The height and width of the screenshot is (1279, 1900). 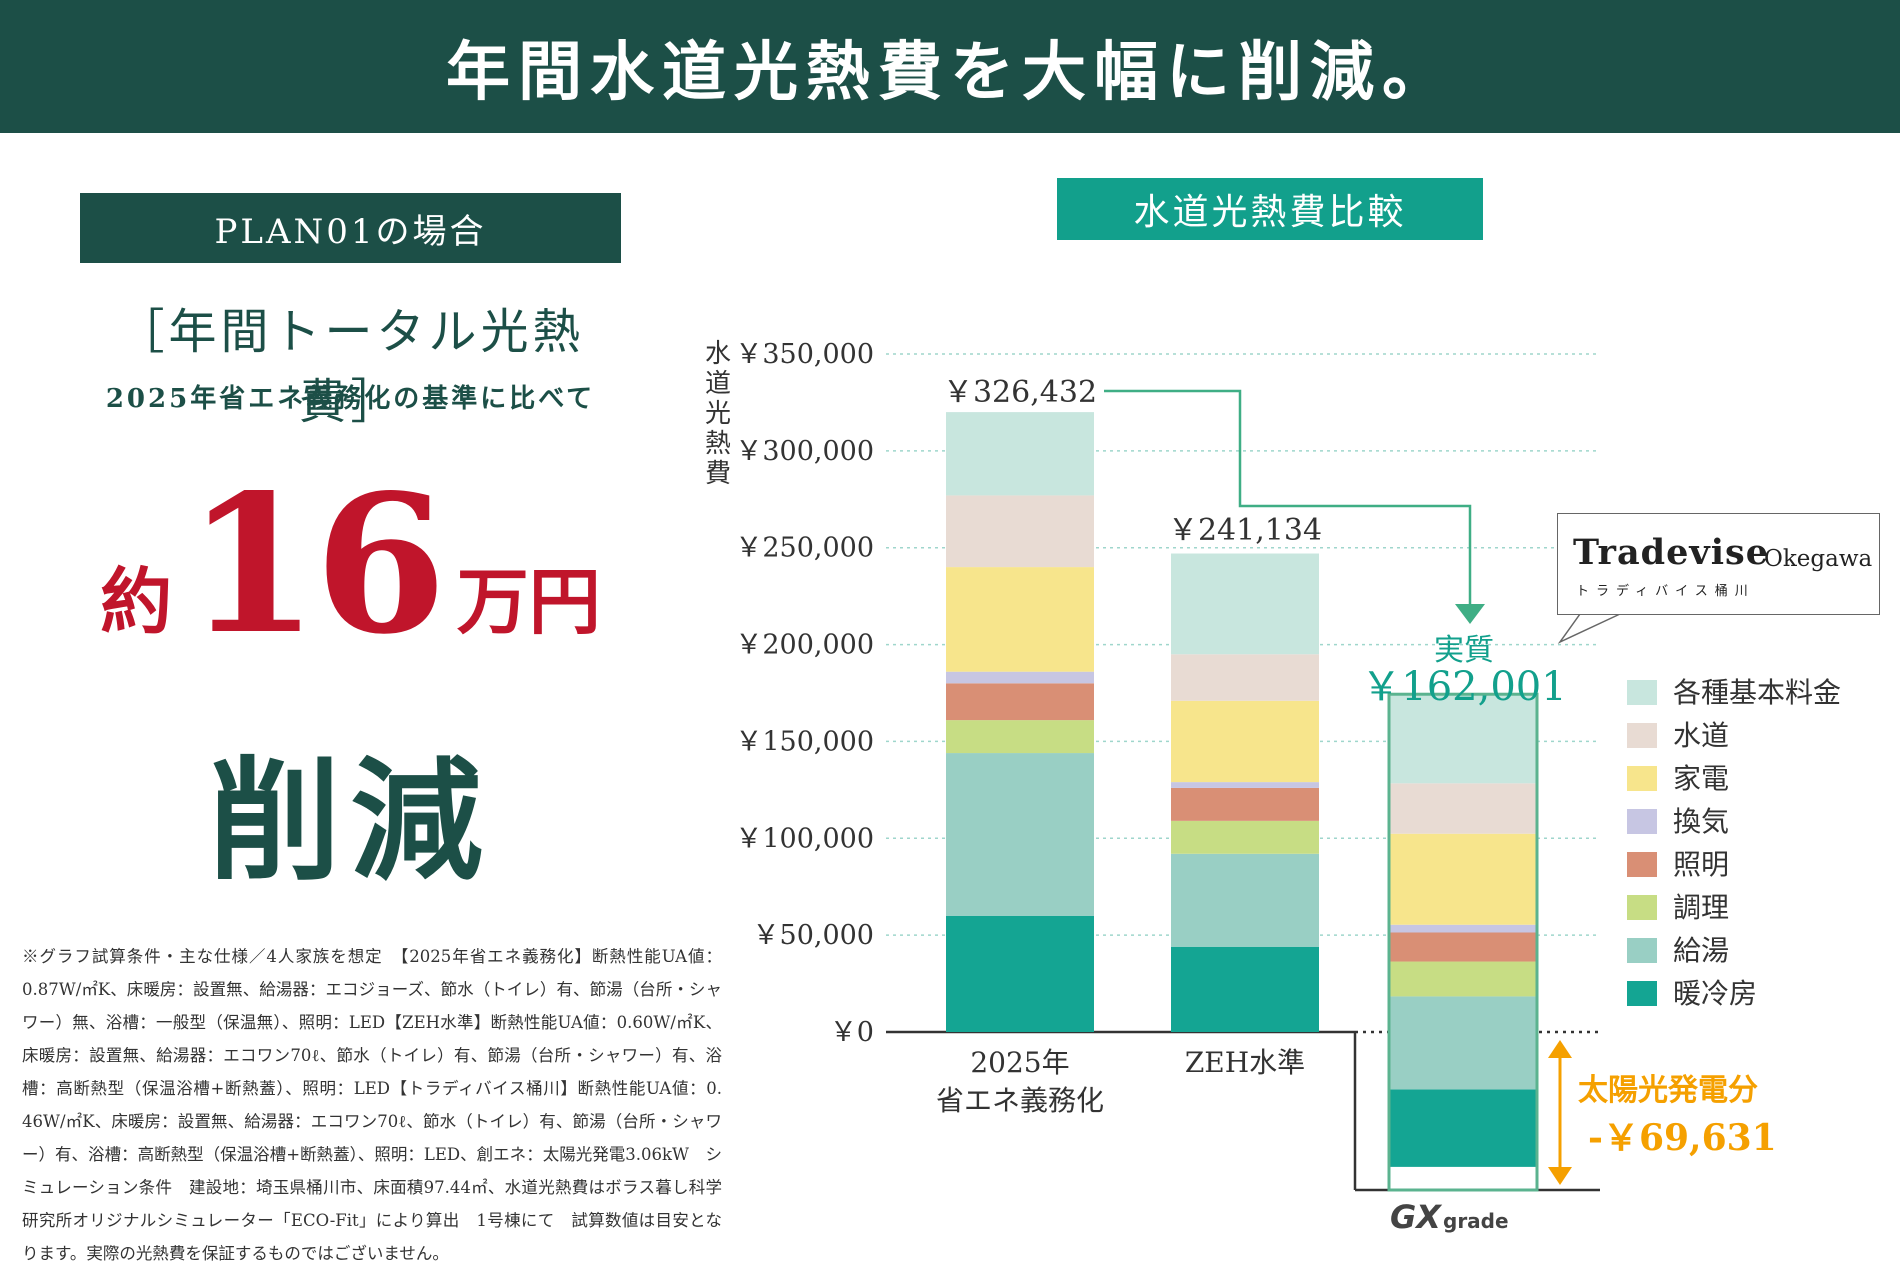 I want to click on legend-label: 換気, so click(x=1701, y=821).